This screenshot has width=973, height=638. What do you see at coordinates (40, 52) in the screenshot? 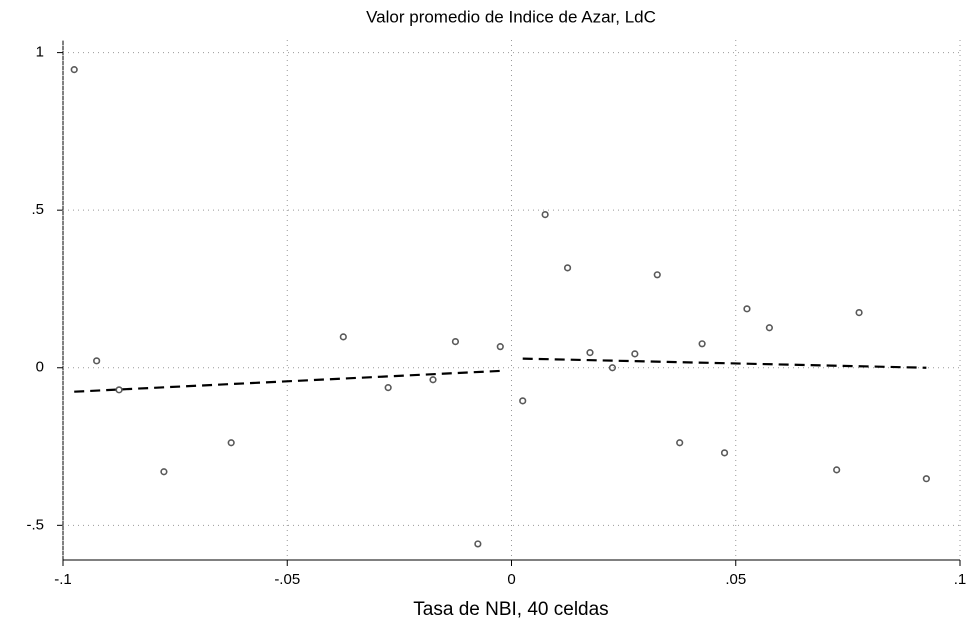
I see `y-tick-label: 1` at bounding box center [40, 52].